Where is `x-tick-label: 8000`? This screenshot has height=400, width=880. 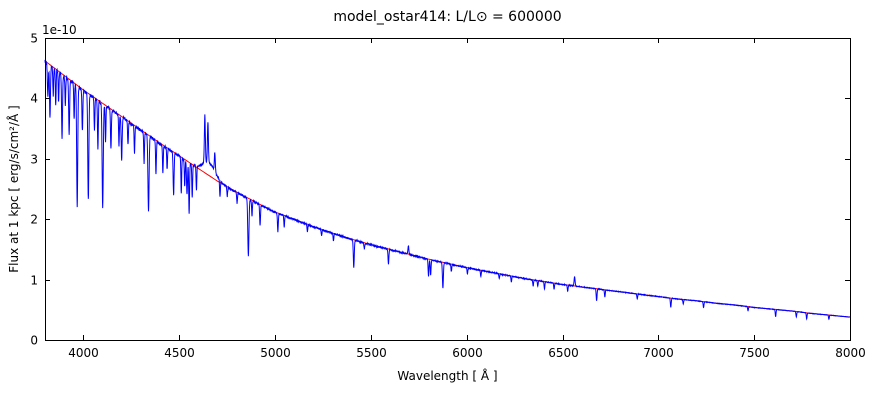
x-tick-label: 8000 is located at coordinates (850, 353).